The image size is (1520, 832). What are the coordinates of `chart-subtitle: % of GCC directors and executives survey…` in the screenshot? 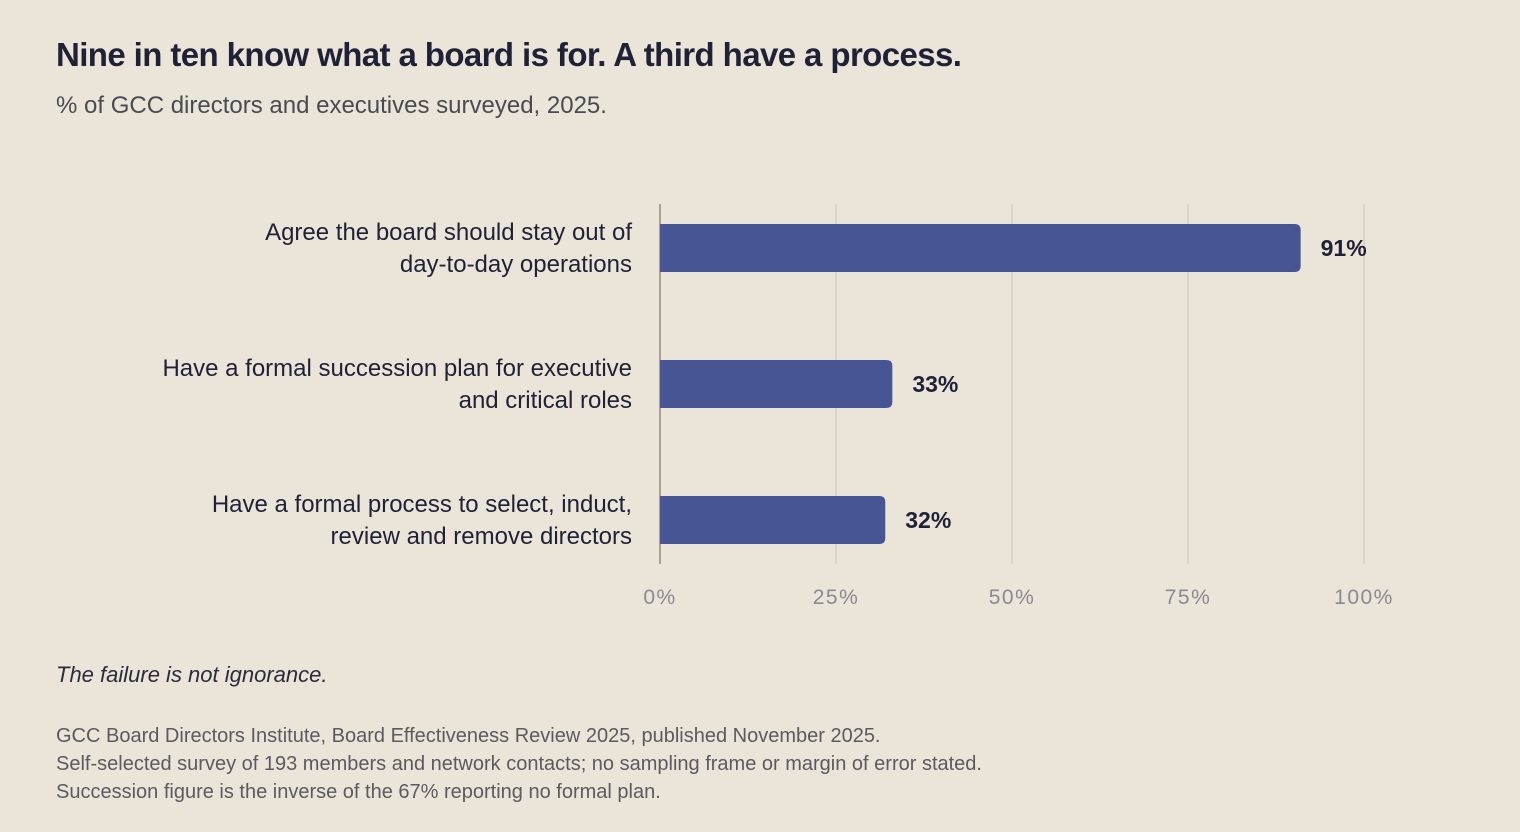 It's located at (331, 105).